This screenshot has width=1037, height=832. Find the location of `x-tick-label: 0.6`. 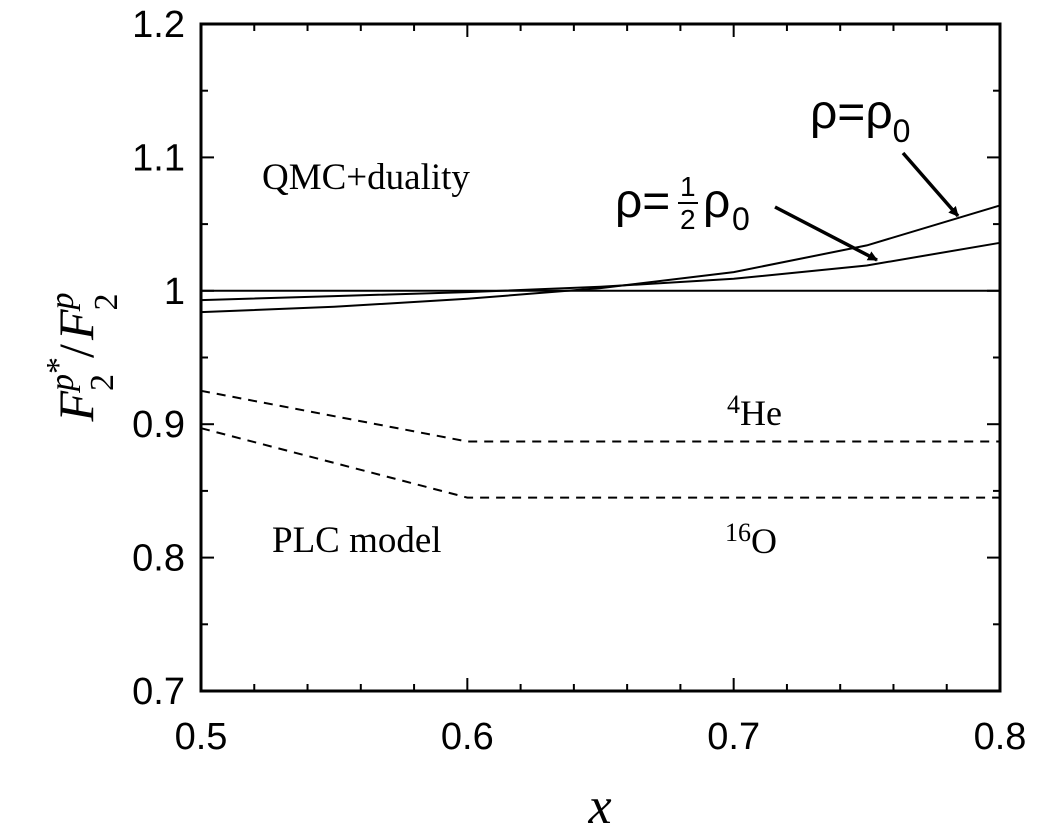

x-tick-label: 0.6 is located at coordinates (467, 737).